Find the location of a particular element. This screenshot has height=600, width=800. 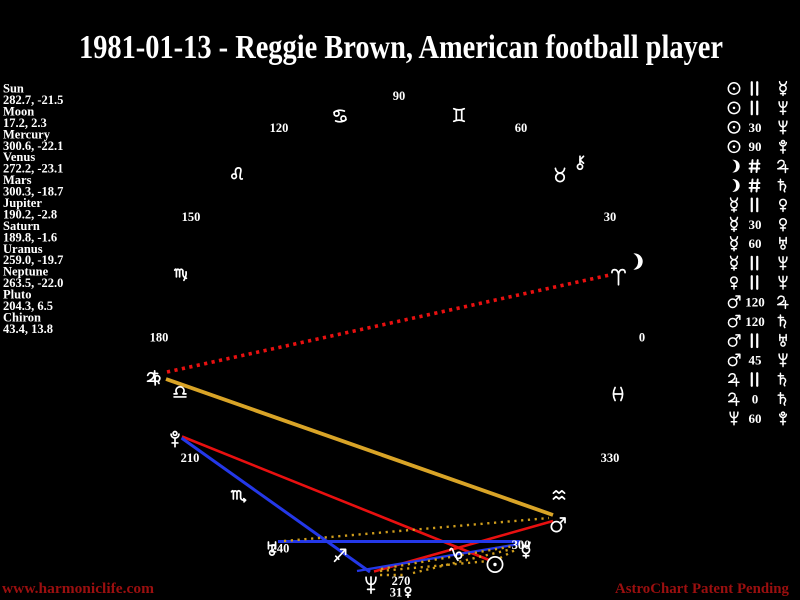

svg-text: AstroChart Patent Pending is located at coordinates (702, 589).